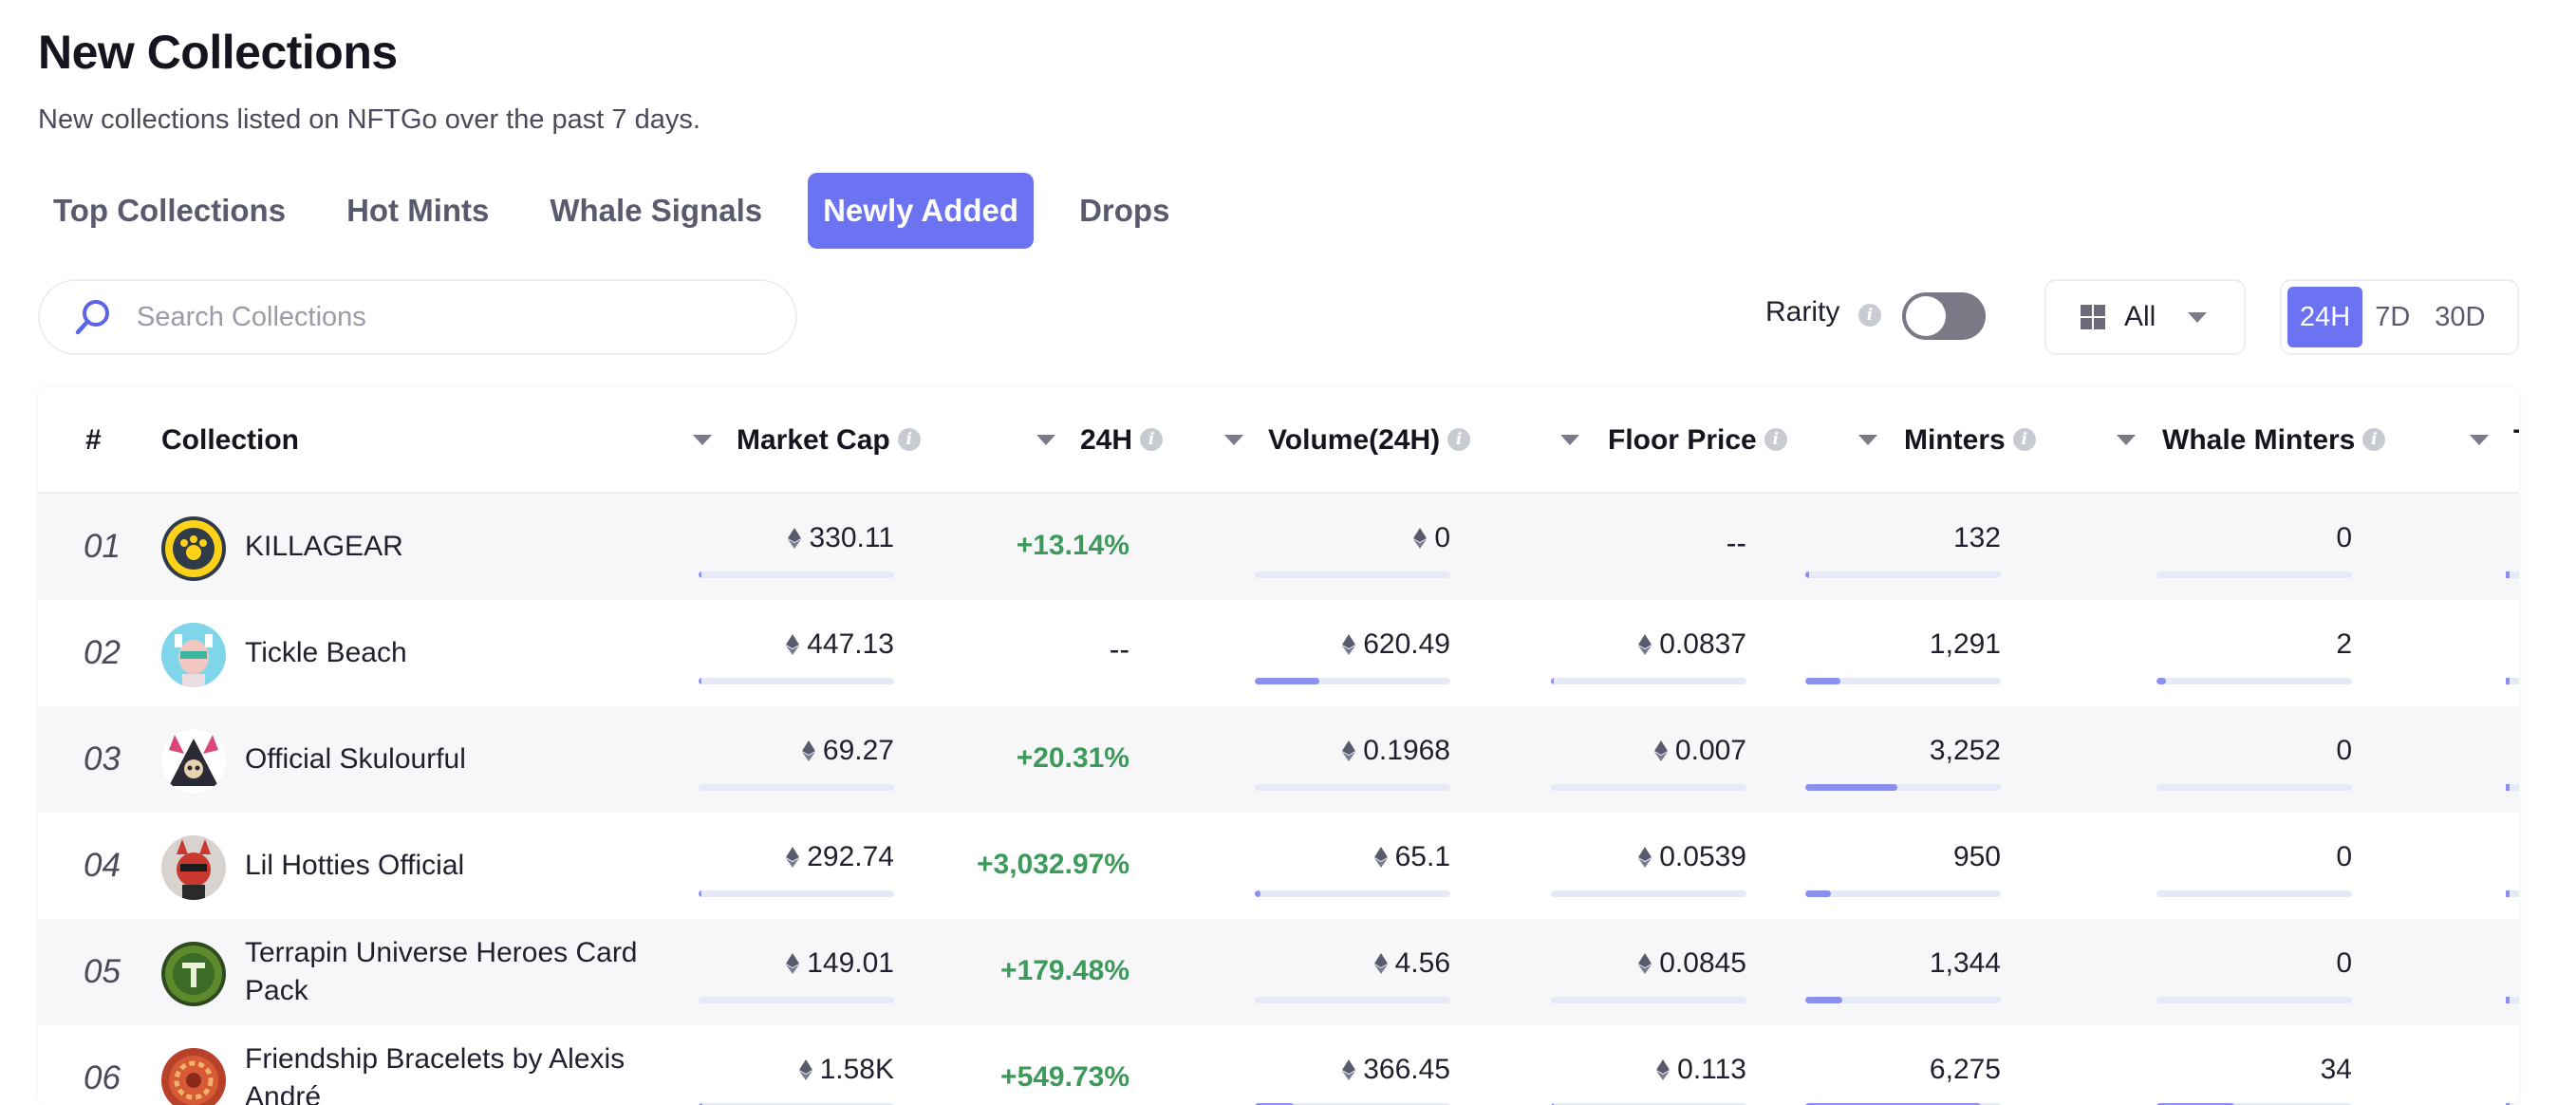 This screenshot has height=1105, width=2576. What do you see at coordinates (356, 759) in the screenshot?
I see `collection-name: Official Skulourful` at bounding box center [356, 759].